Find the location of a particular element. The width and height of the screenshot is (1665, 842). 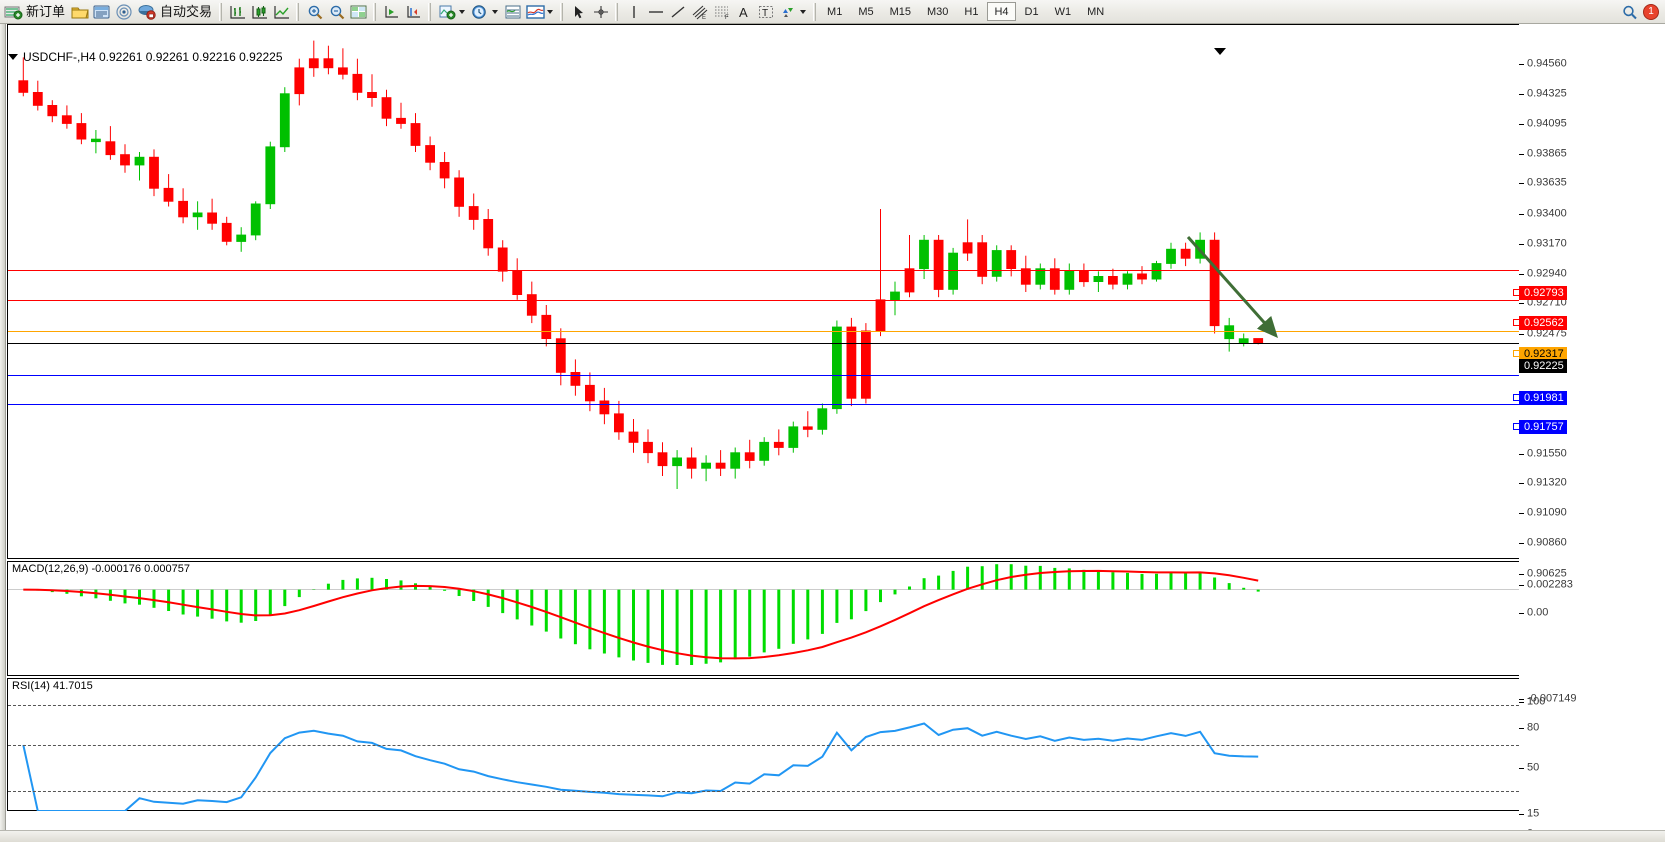

timeframe-d1: D1 is located at coordinates (1031, 12).